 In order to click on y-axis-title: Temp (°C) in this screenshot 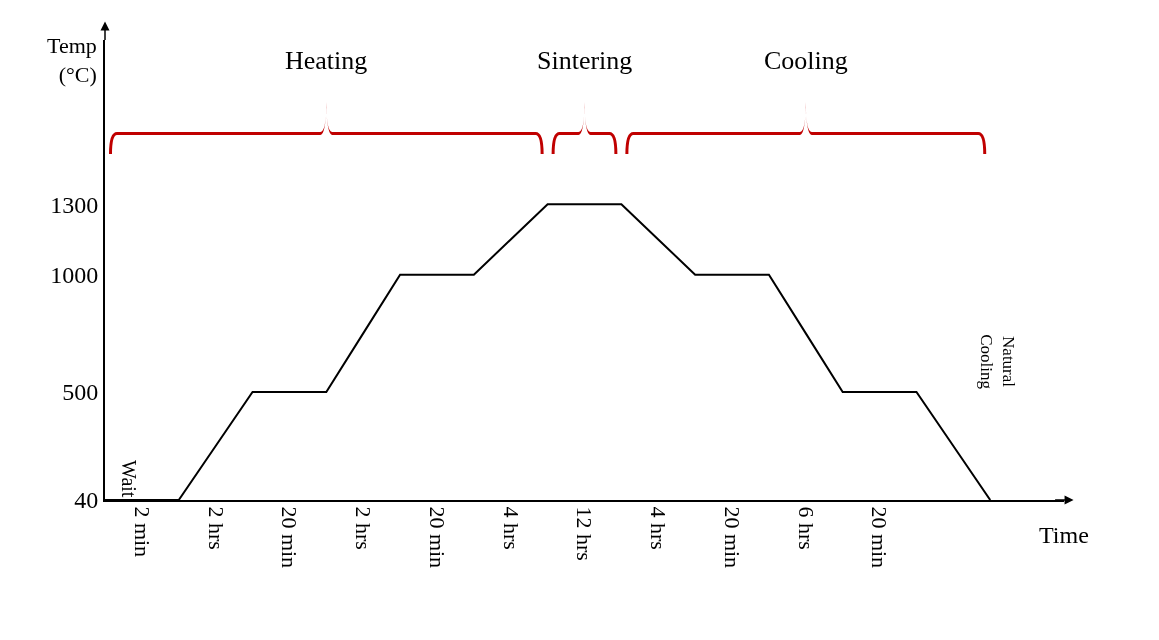, I will do `click(72, 60)`.